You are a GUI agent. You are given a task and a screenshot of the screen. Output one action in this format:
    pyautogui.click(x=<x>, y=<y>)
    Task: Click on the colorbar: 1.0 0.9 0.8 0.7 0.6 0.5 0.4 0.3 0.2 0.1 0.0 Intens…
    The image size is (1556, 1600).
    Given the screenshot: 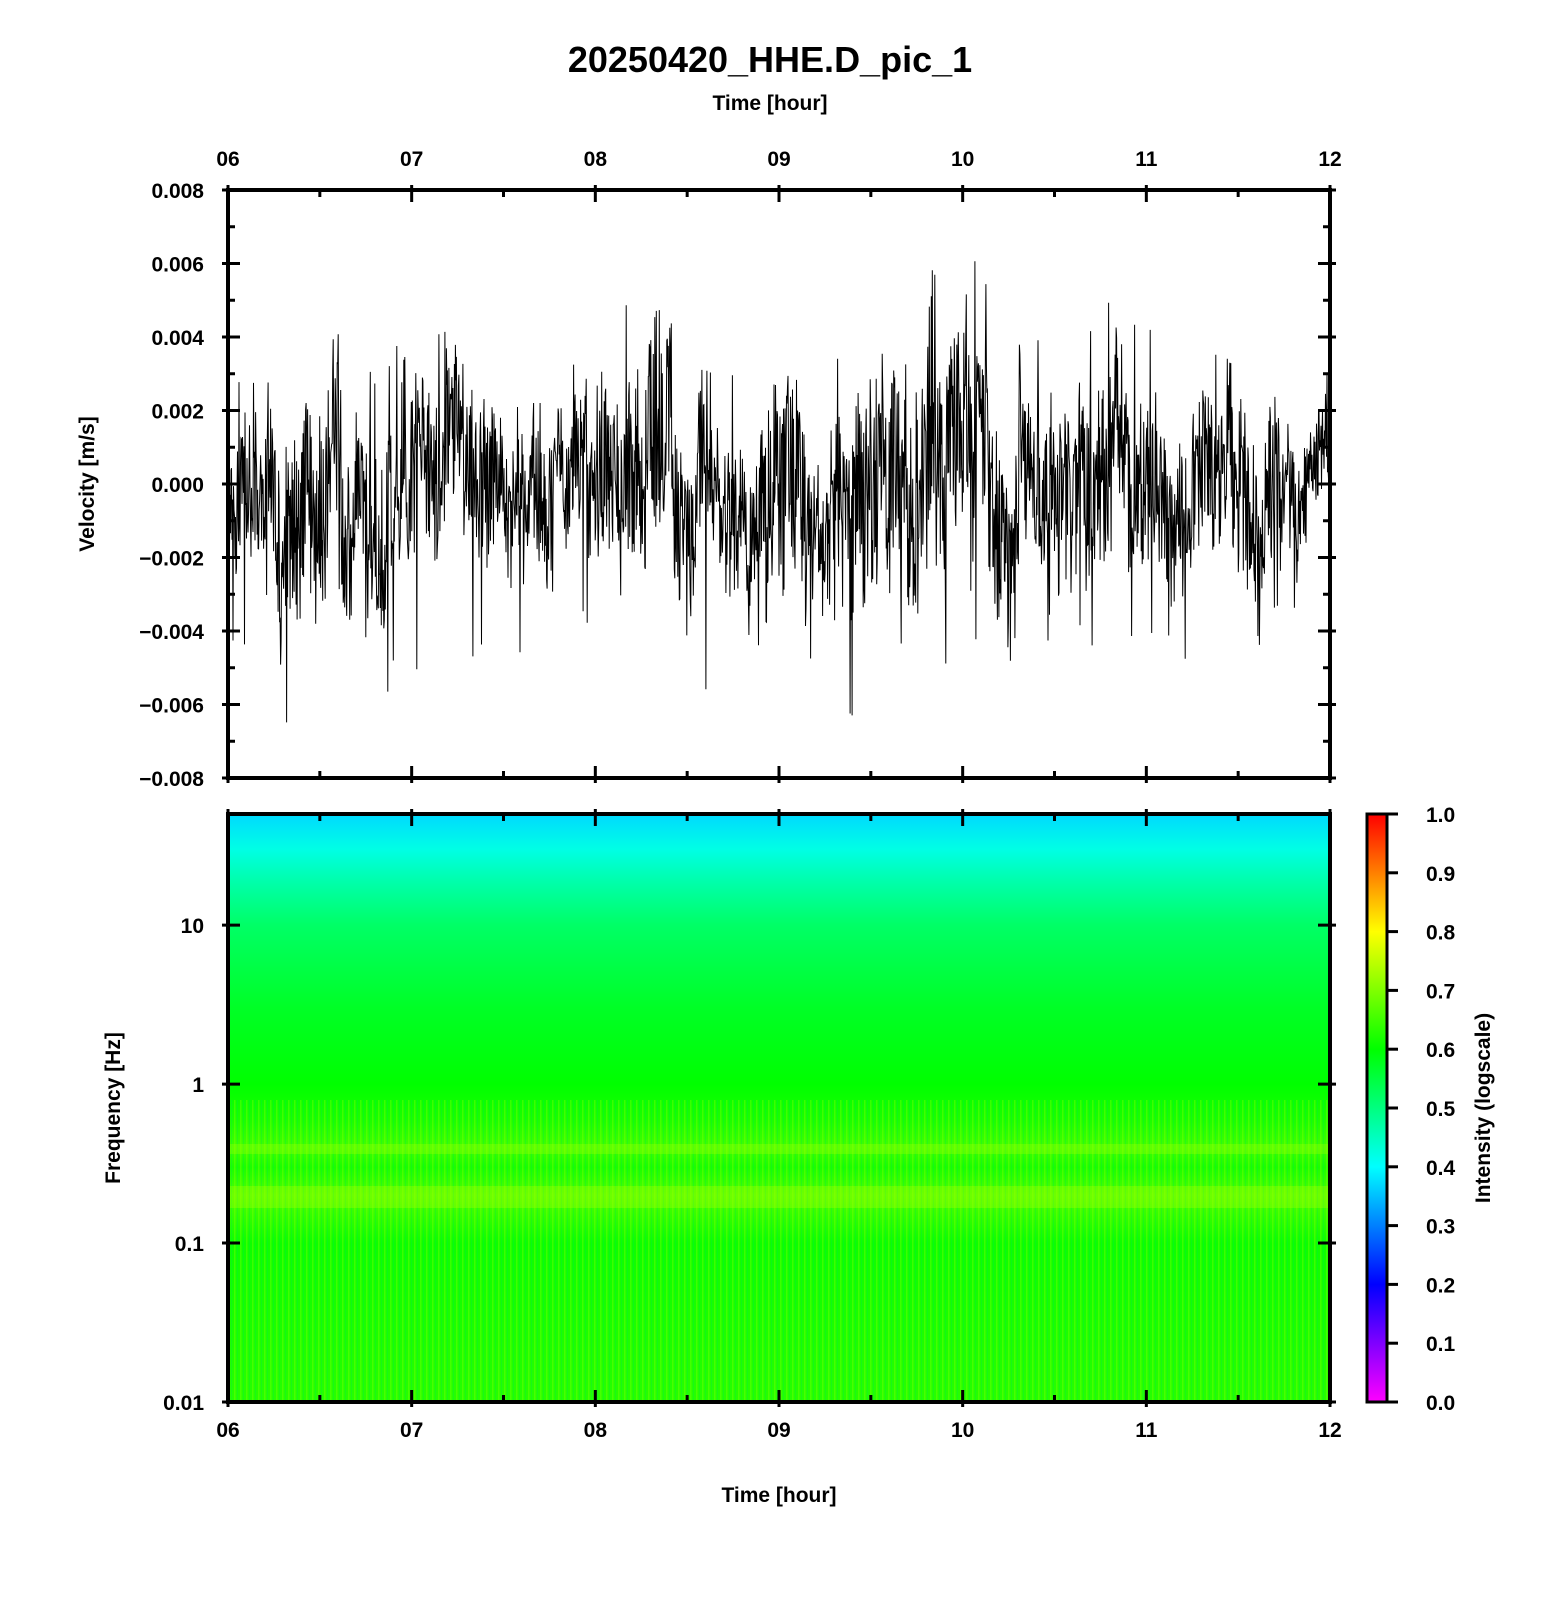 What is the action you would take?
    pyautogui.click(x=1430, y=1109)
    